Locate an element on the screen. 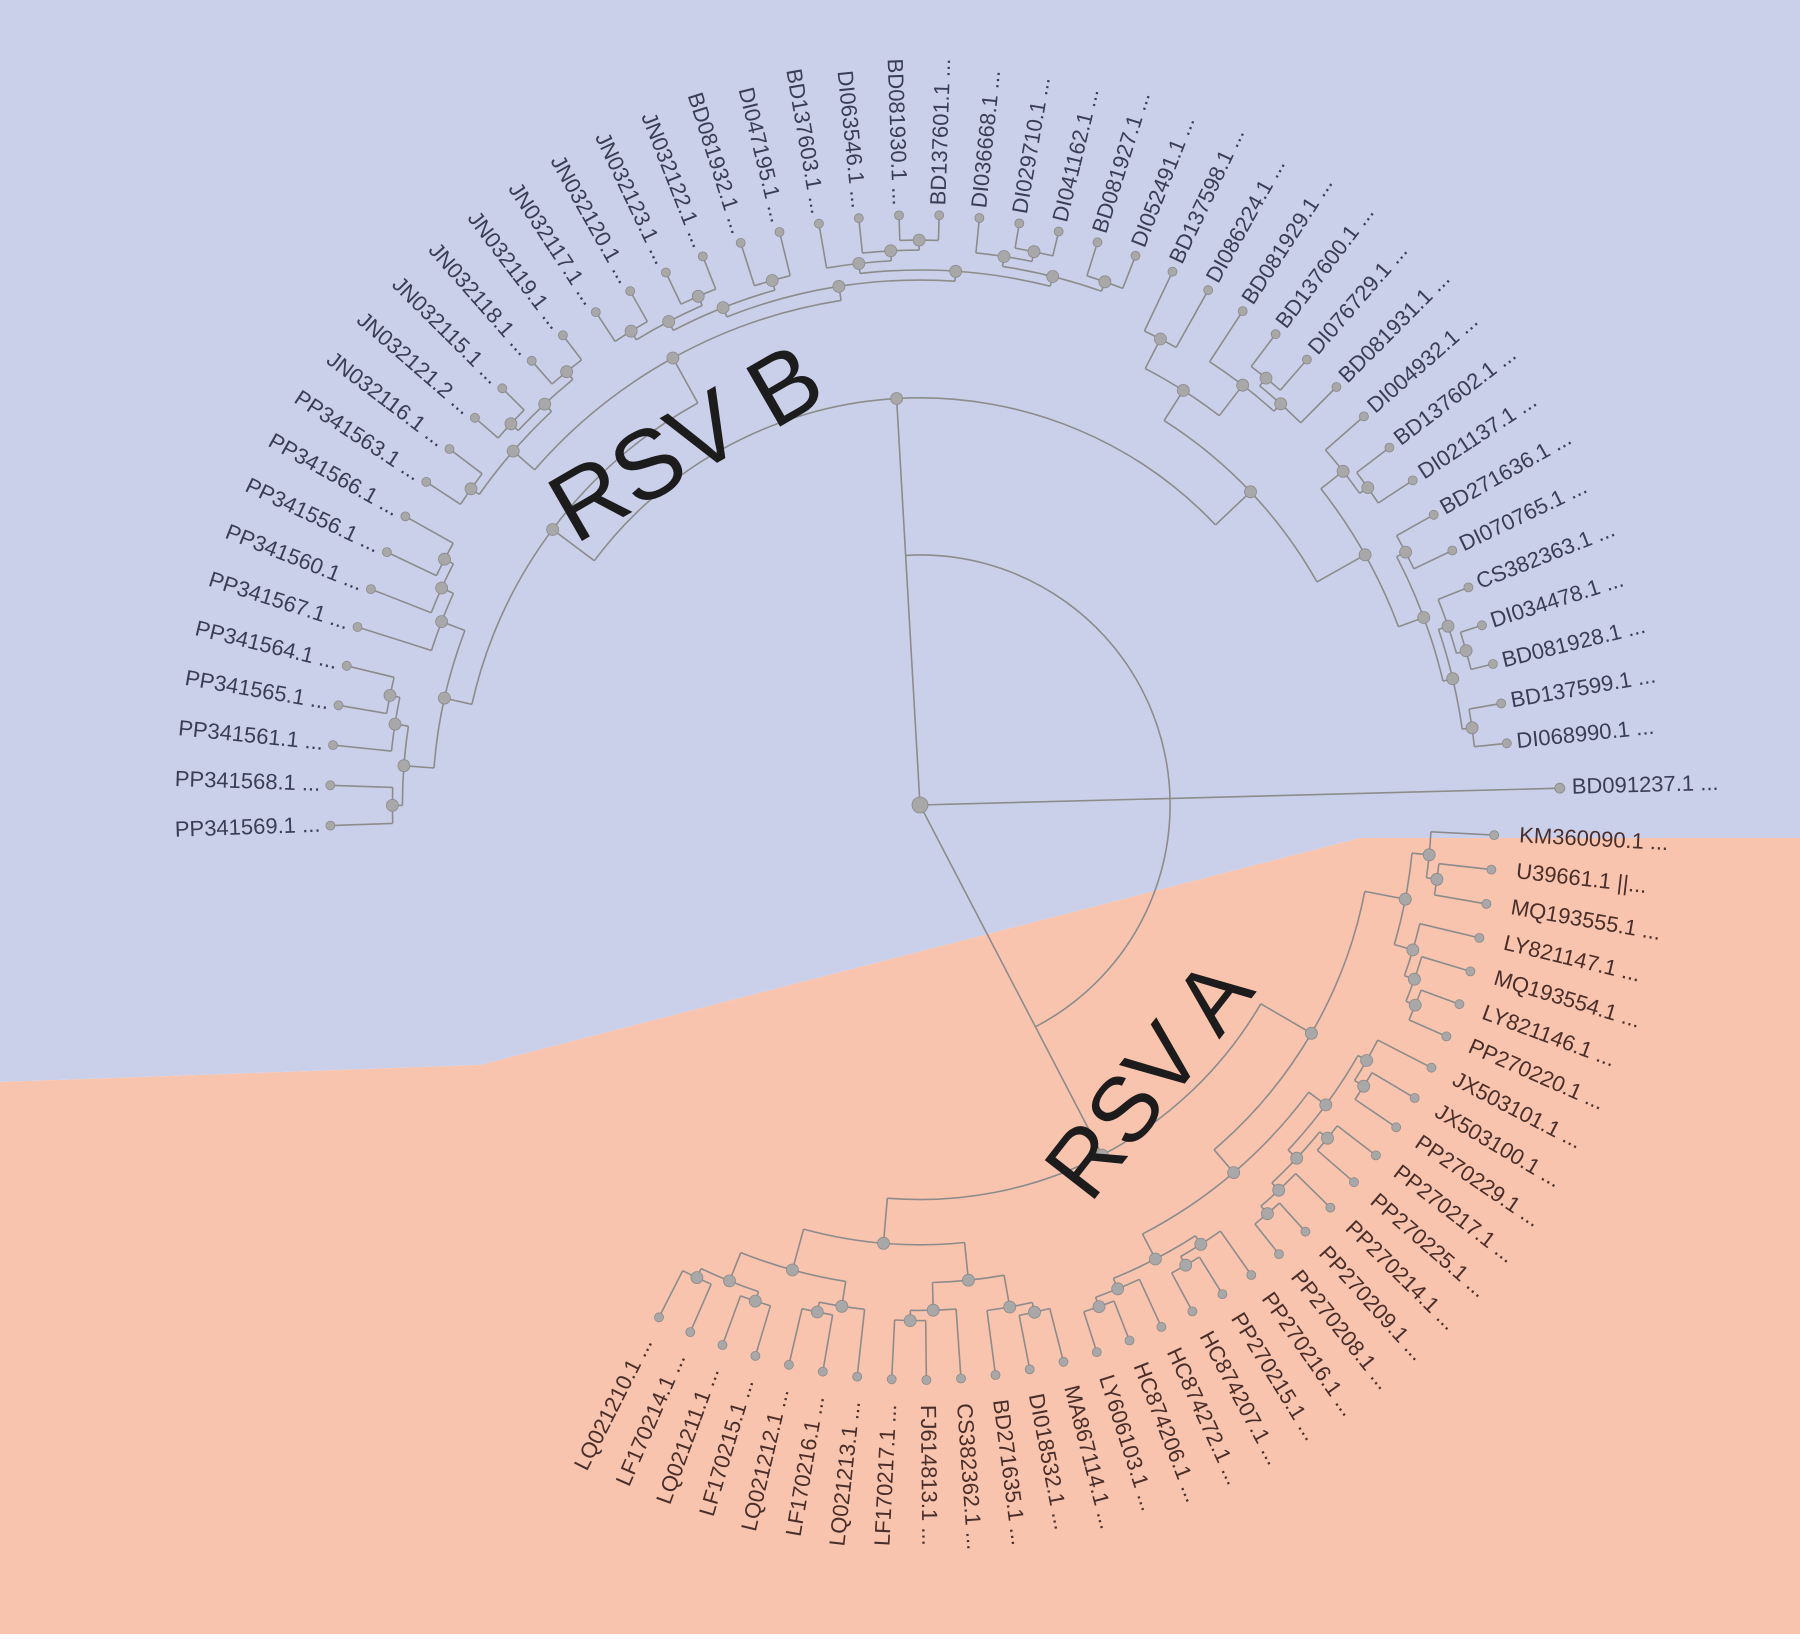 This screenshot has width=1800, height=1639. branch-line is located at coordinates (926, 1350).